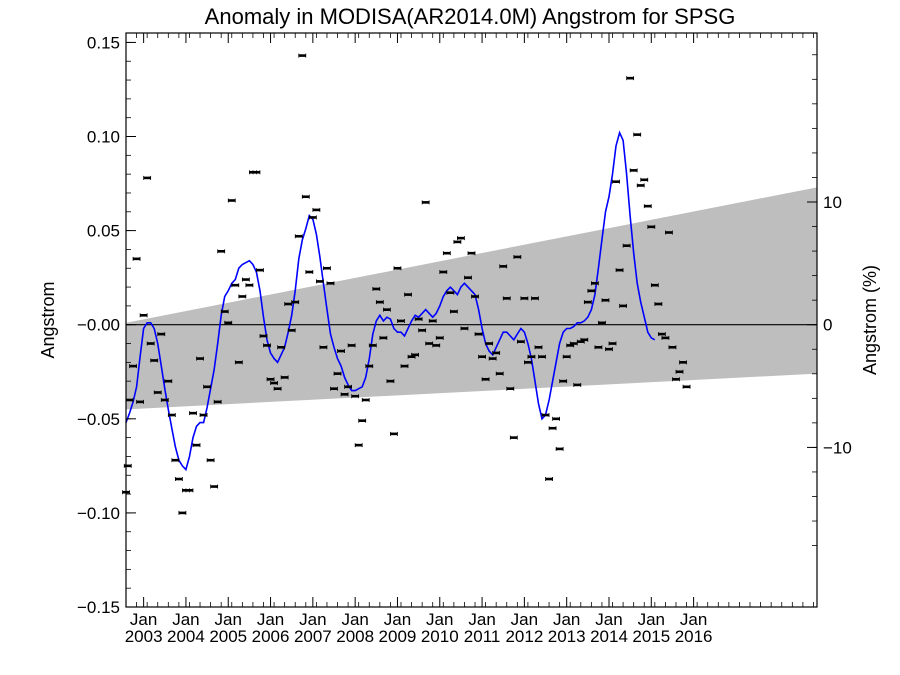 The height and width of the screenshot is (675, 900). I want to click on y-tick-label: 0.10, so click(103, 137).